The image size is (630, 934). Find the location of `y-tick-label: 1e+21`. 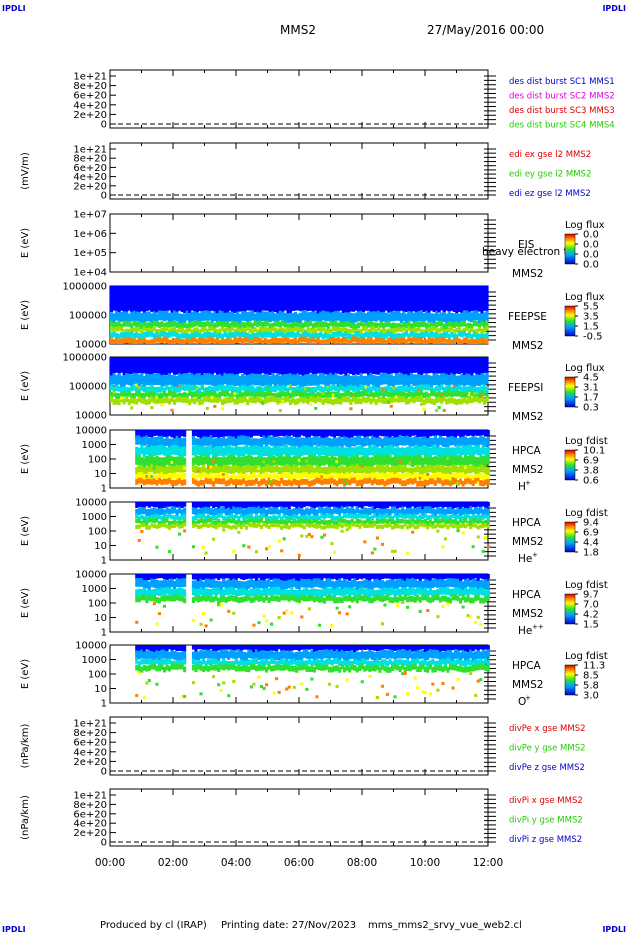

y-tick-label: 1e+21 is located at coordinates (90, 77).